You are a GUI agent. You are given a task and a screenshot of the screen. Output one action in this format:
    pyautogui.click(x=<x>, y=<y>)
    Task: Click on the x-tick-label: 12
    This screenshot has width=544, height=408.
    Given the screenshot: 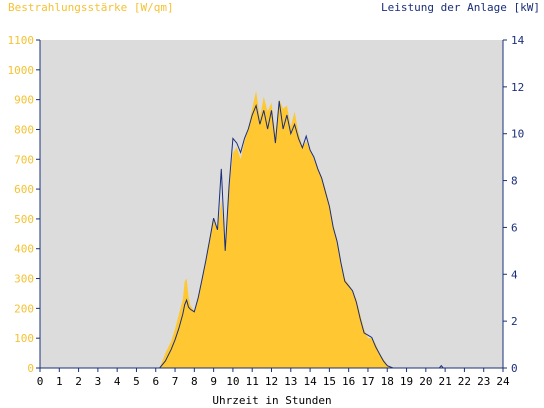 What is the action you would take?
    pyautogui.click(x=271, y=381)
    